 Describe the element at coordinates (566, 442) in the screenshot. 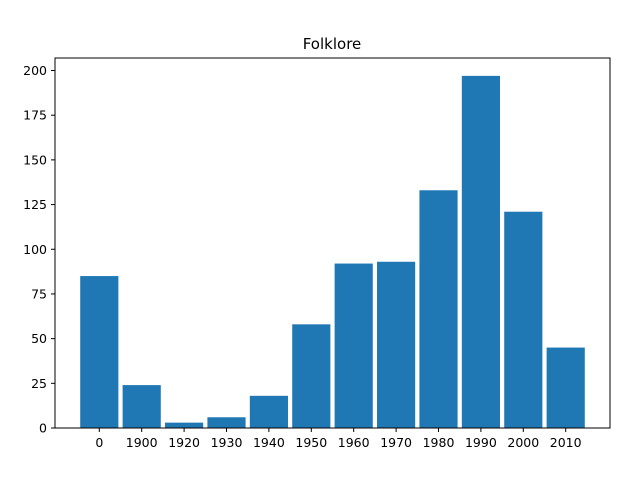

I see `x-tick-label: 2010` at that location.